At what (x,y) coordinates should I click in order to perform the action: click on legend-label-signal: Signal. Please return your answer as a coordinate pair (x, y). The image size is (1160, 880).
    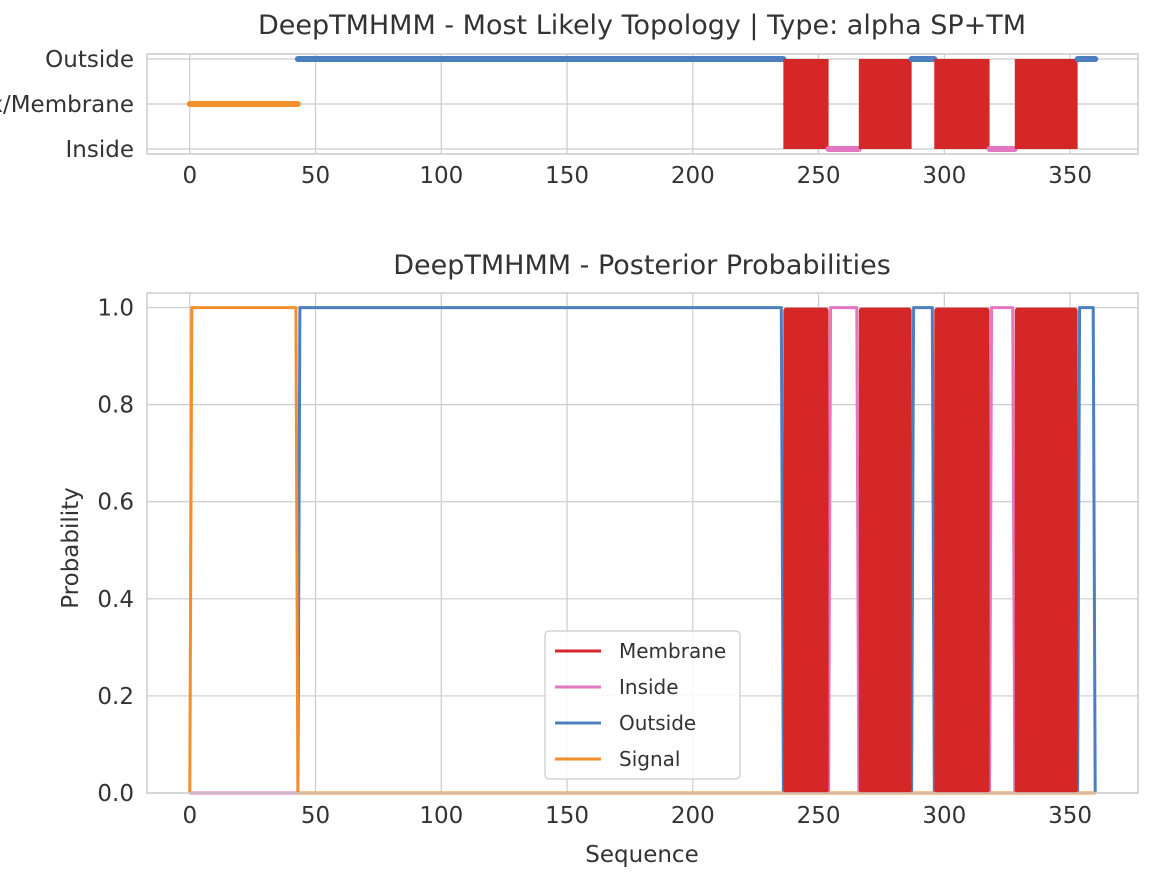
    Looking at the image, I should click on (649, 759).